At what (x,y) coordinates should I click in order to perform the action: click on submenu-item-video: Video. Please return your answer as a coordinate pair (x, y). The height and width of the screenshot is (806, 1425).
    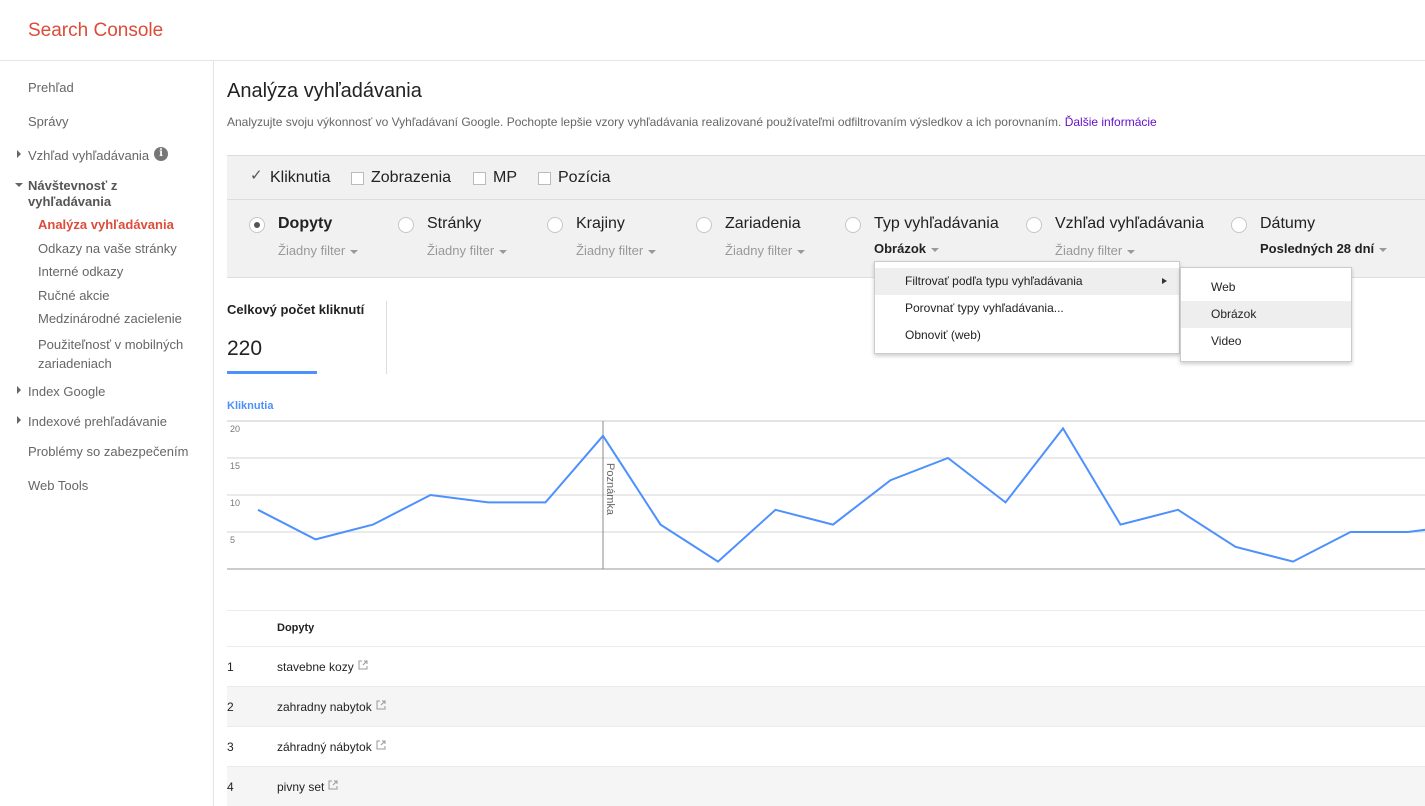
    Looking at the image, I should click on (1226, 341).